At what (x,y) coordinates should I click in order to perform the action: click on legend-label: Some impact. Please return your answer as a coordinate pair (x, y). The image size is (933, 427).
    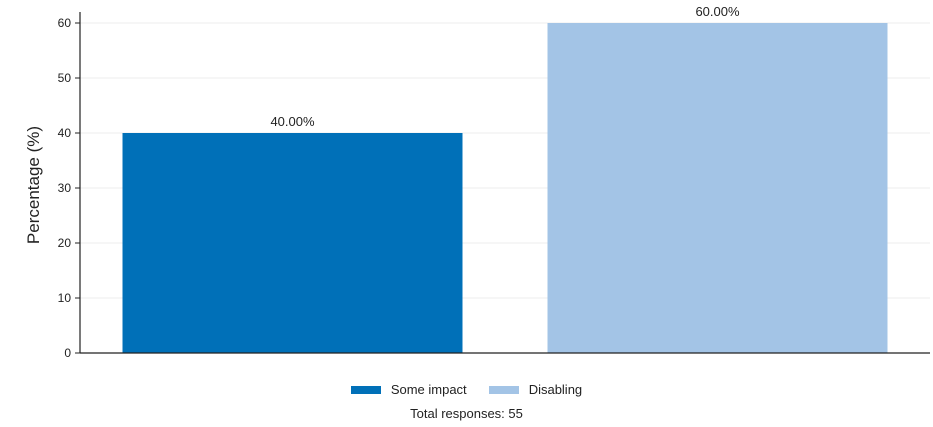
    Looking at the image, I should click on (428, 389).